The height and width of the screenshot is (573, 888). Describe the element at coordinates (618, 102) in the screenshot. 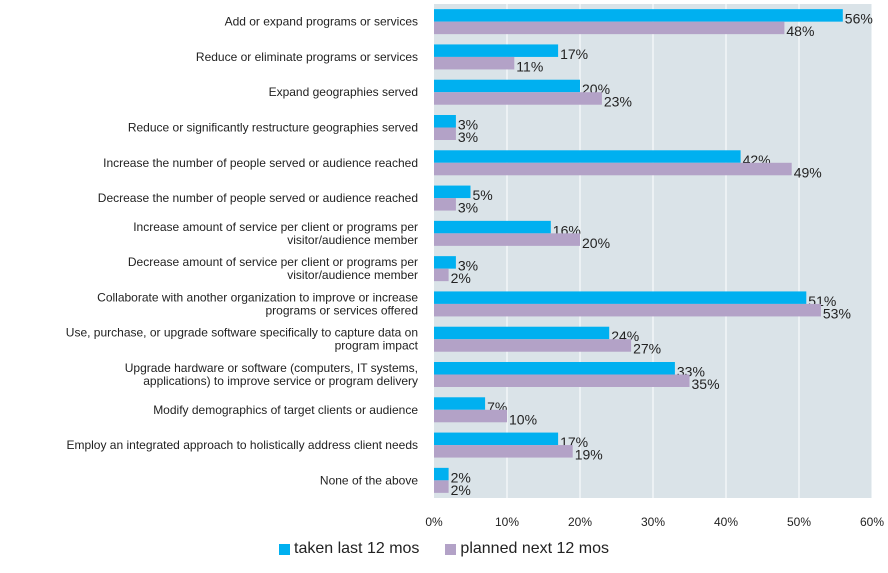

I see `value-label-planned: 23%` at that location.